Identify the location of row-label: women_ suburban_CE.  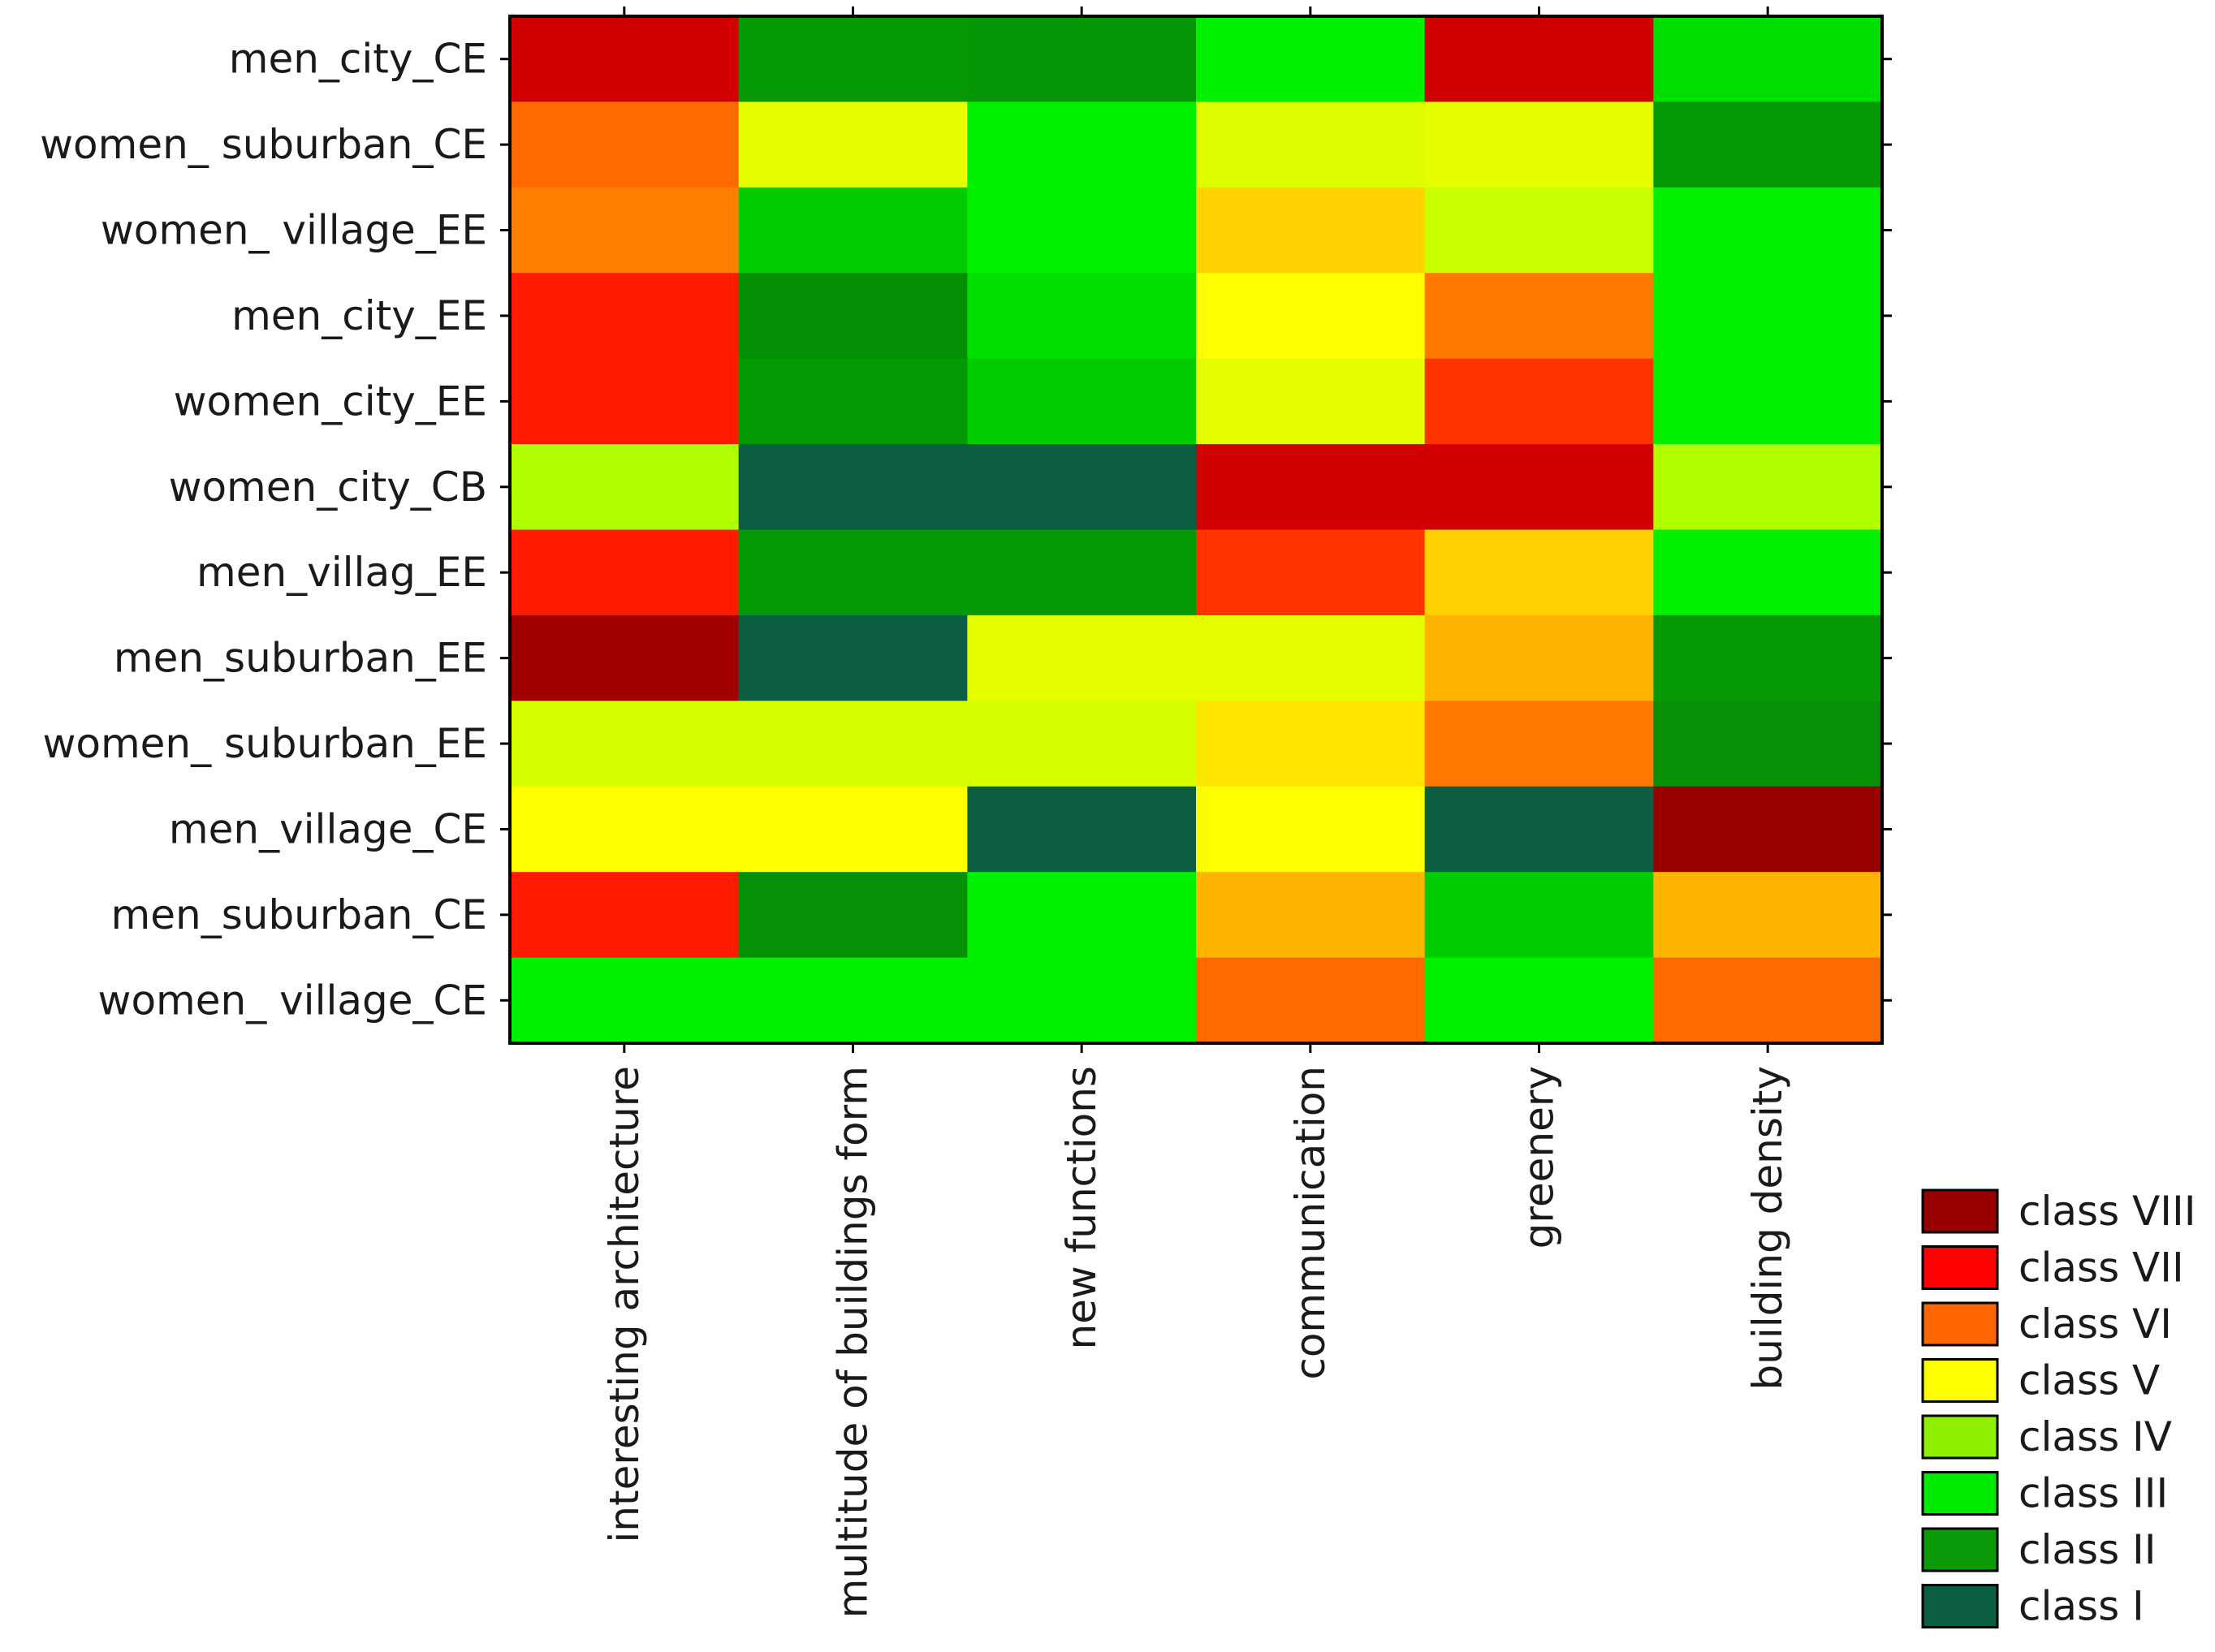
(263, 144).